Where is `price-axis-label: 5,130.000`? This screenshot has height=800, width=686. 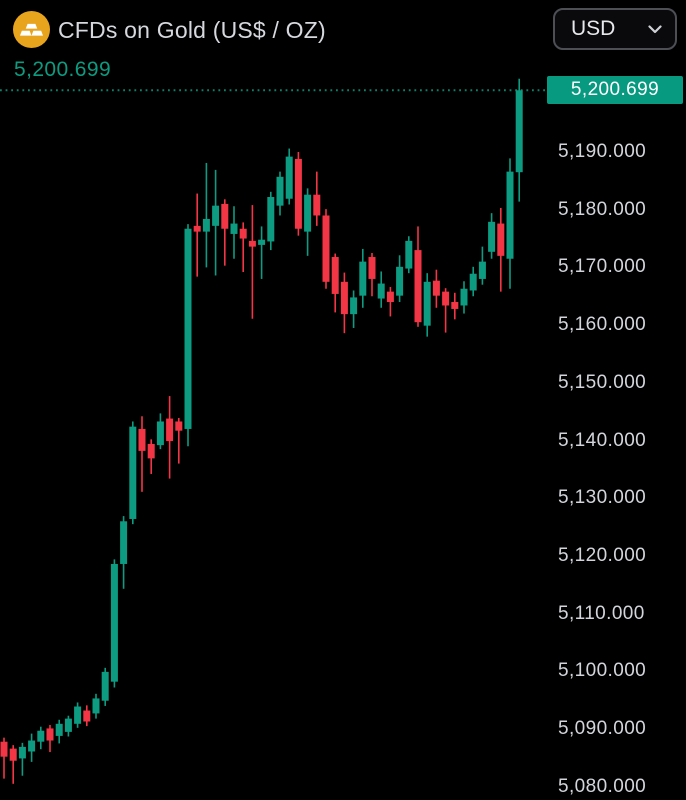 price-axis-label: 5,130.000 is located at coordinates (602, 498).